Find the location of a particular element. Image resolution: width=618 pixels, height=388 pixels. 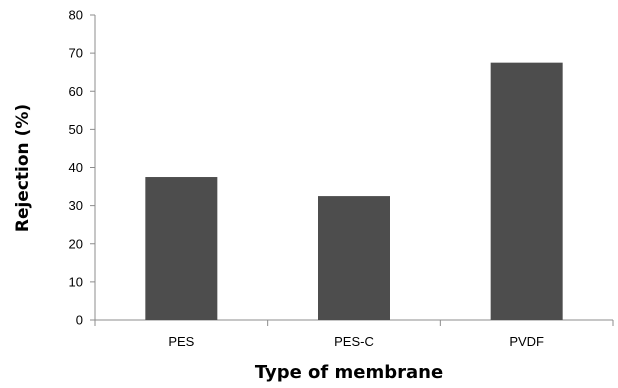

y-tick-label: 40 is located at coordinates (76, 167).